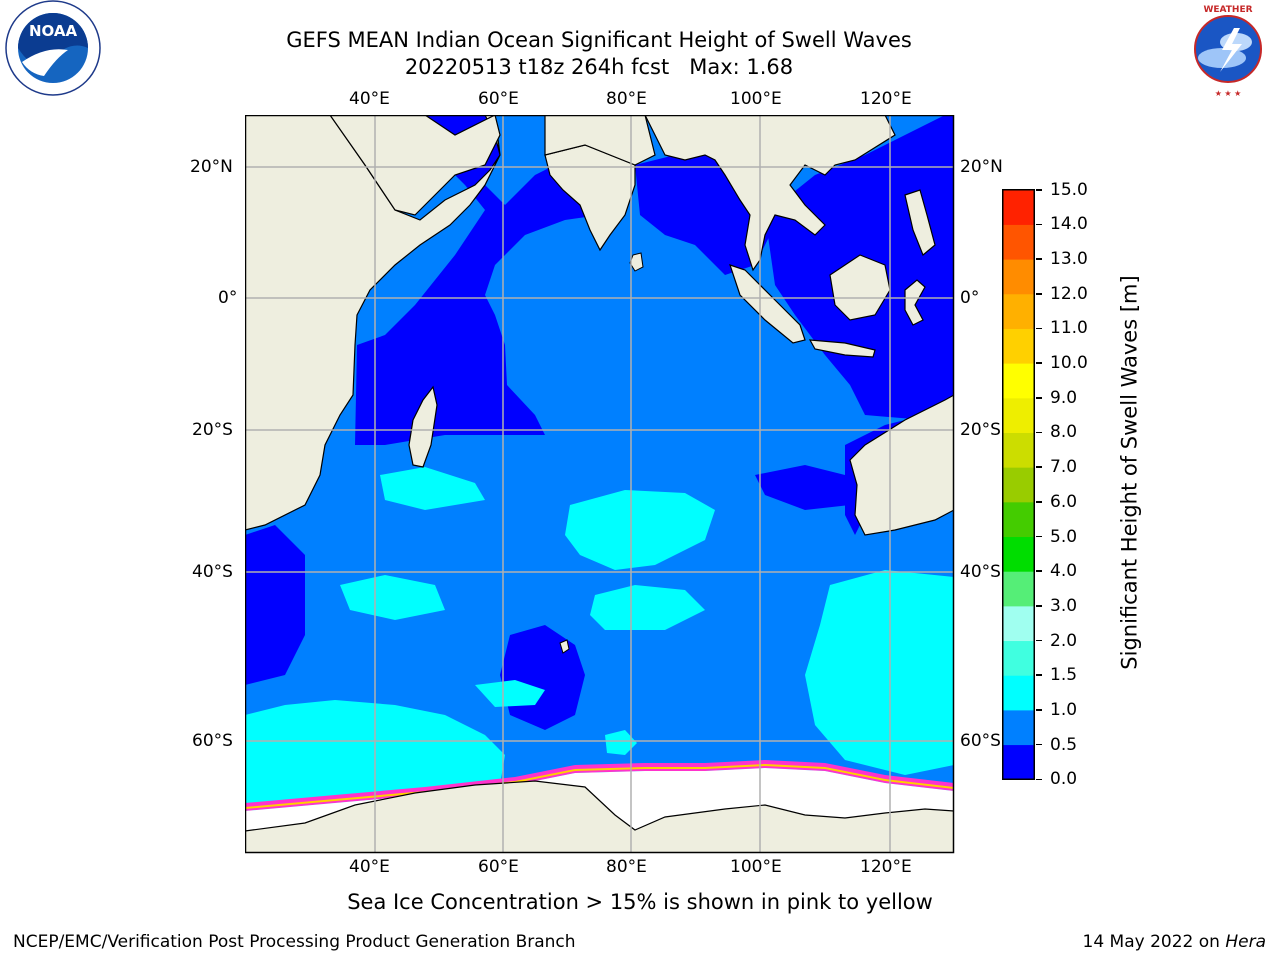 The height and width of the screenshot is (960, 1280). What do you see at coordinates (599, 67) in the screenshot?
I see `map-subtitle: 20220513 t18z 264h fcst Max: 1.68` at bounding box center [599, 67].